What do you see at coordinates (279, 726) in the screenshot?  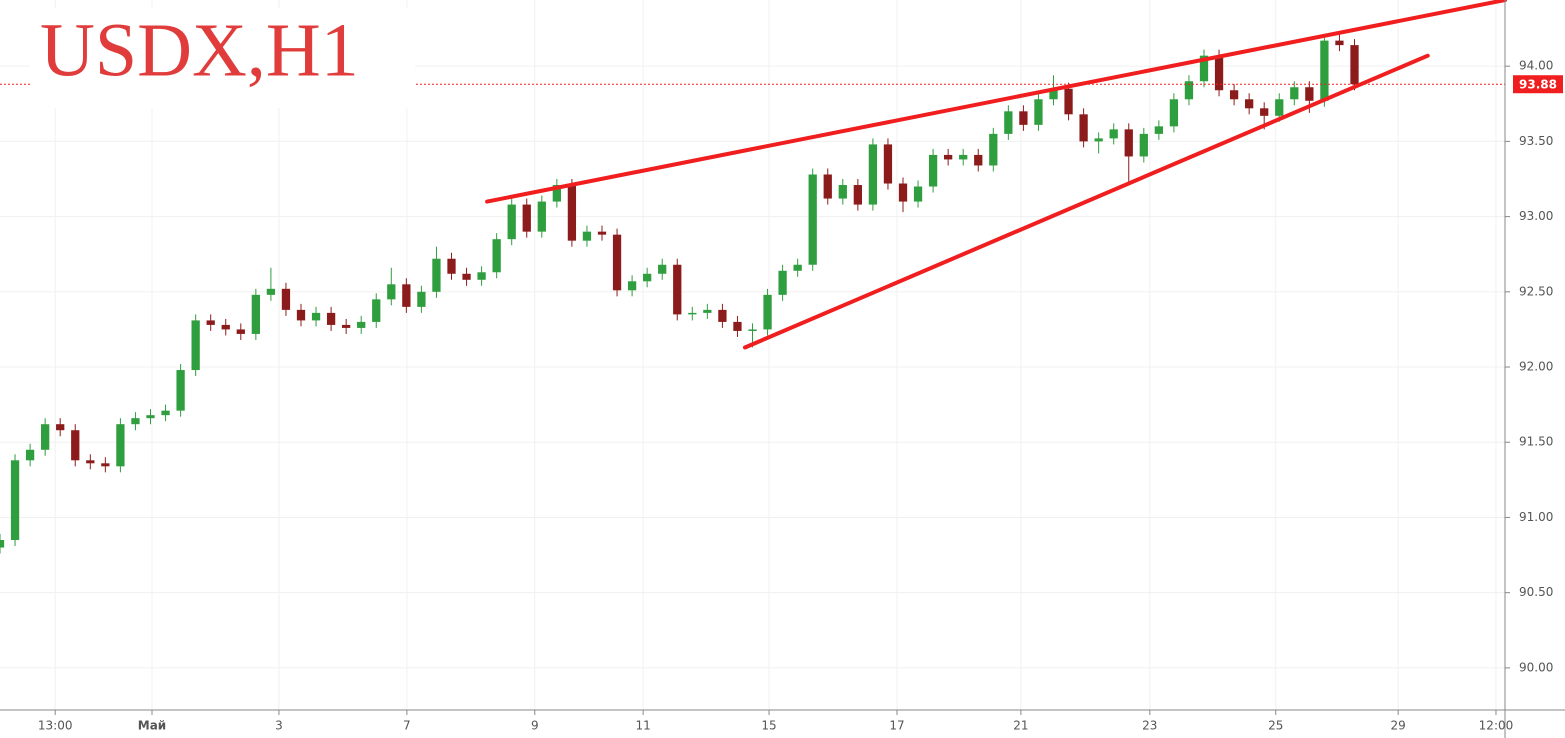 I see `x-tick-label: 3` at bounding box center [279, 726].